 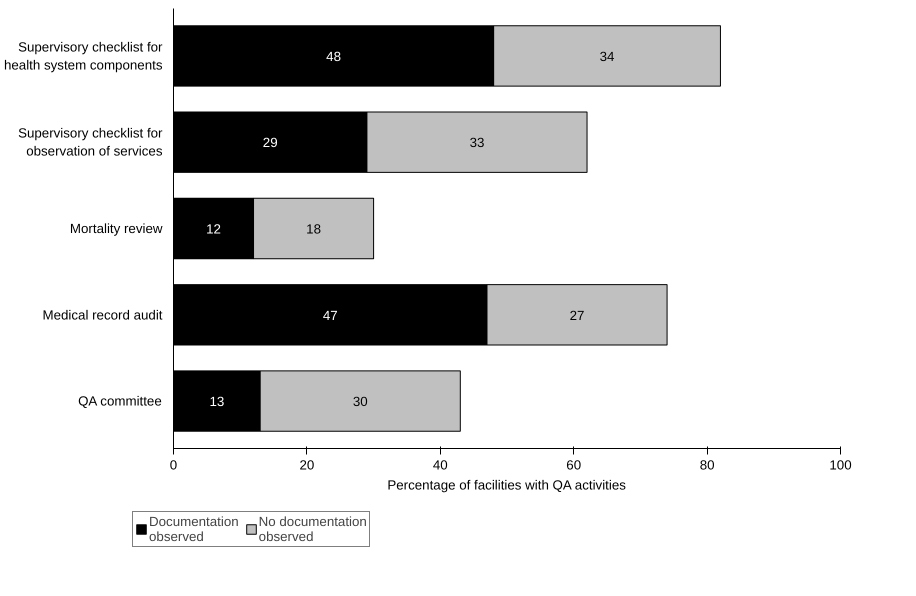 What do you see at coordinates (194, 529) in the screenshot?
I see `legend-label: Documentation observed` at bounding box center [194, 529].